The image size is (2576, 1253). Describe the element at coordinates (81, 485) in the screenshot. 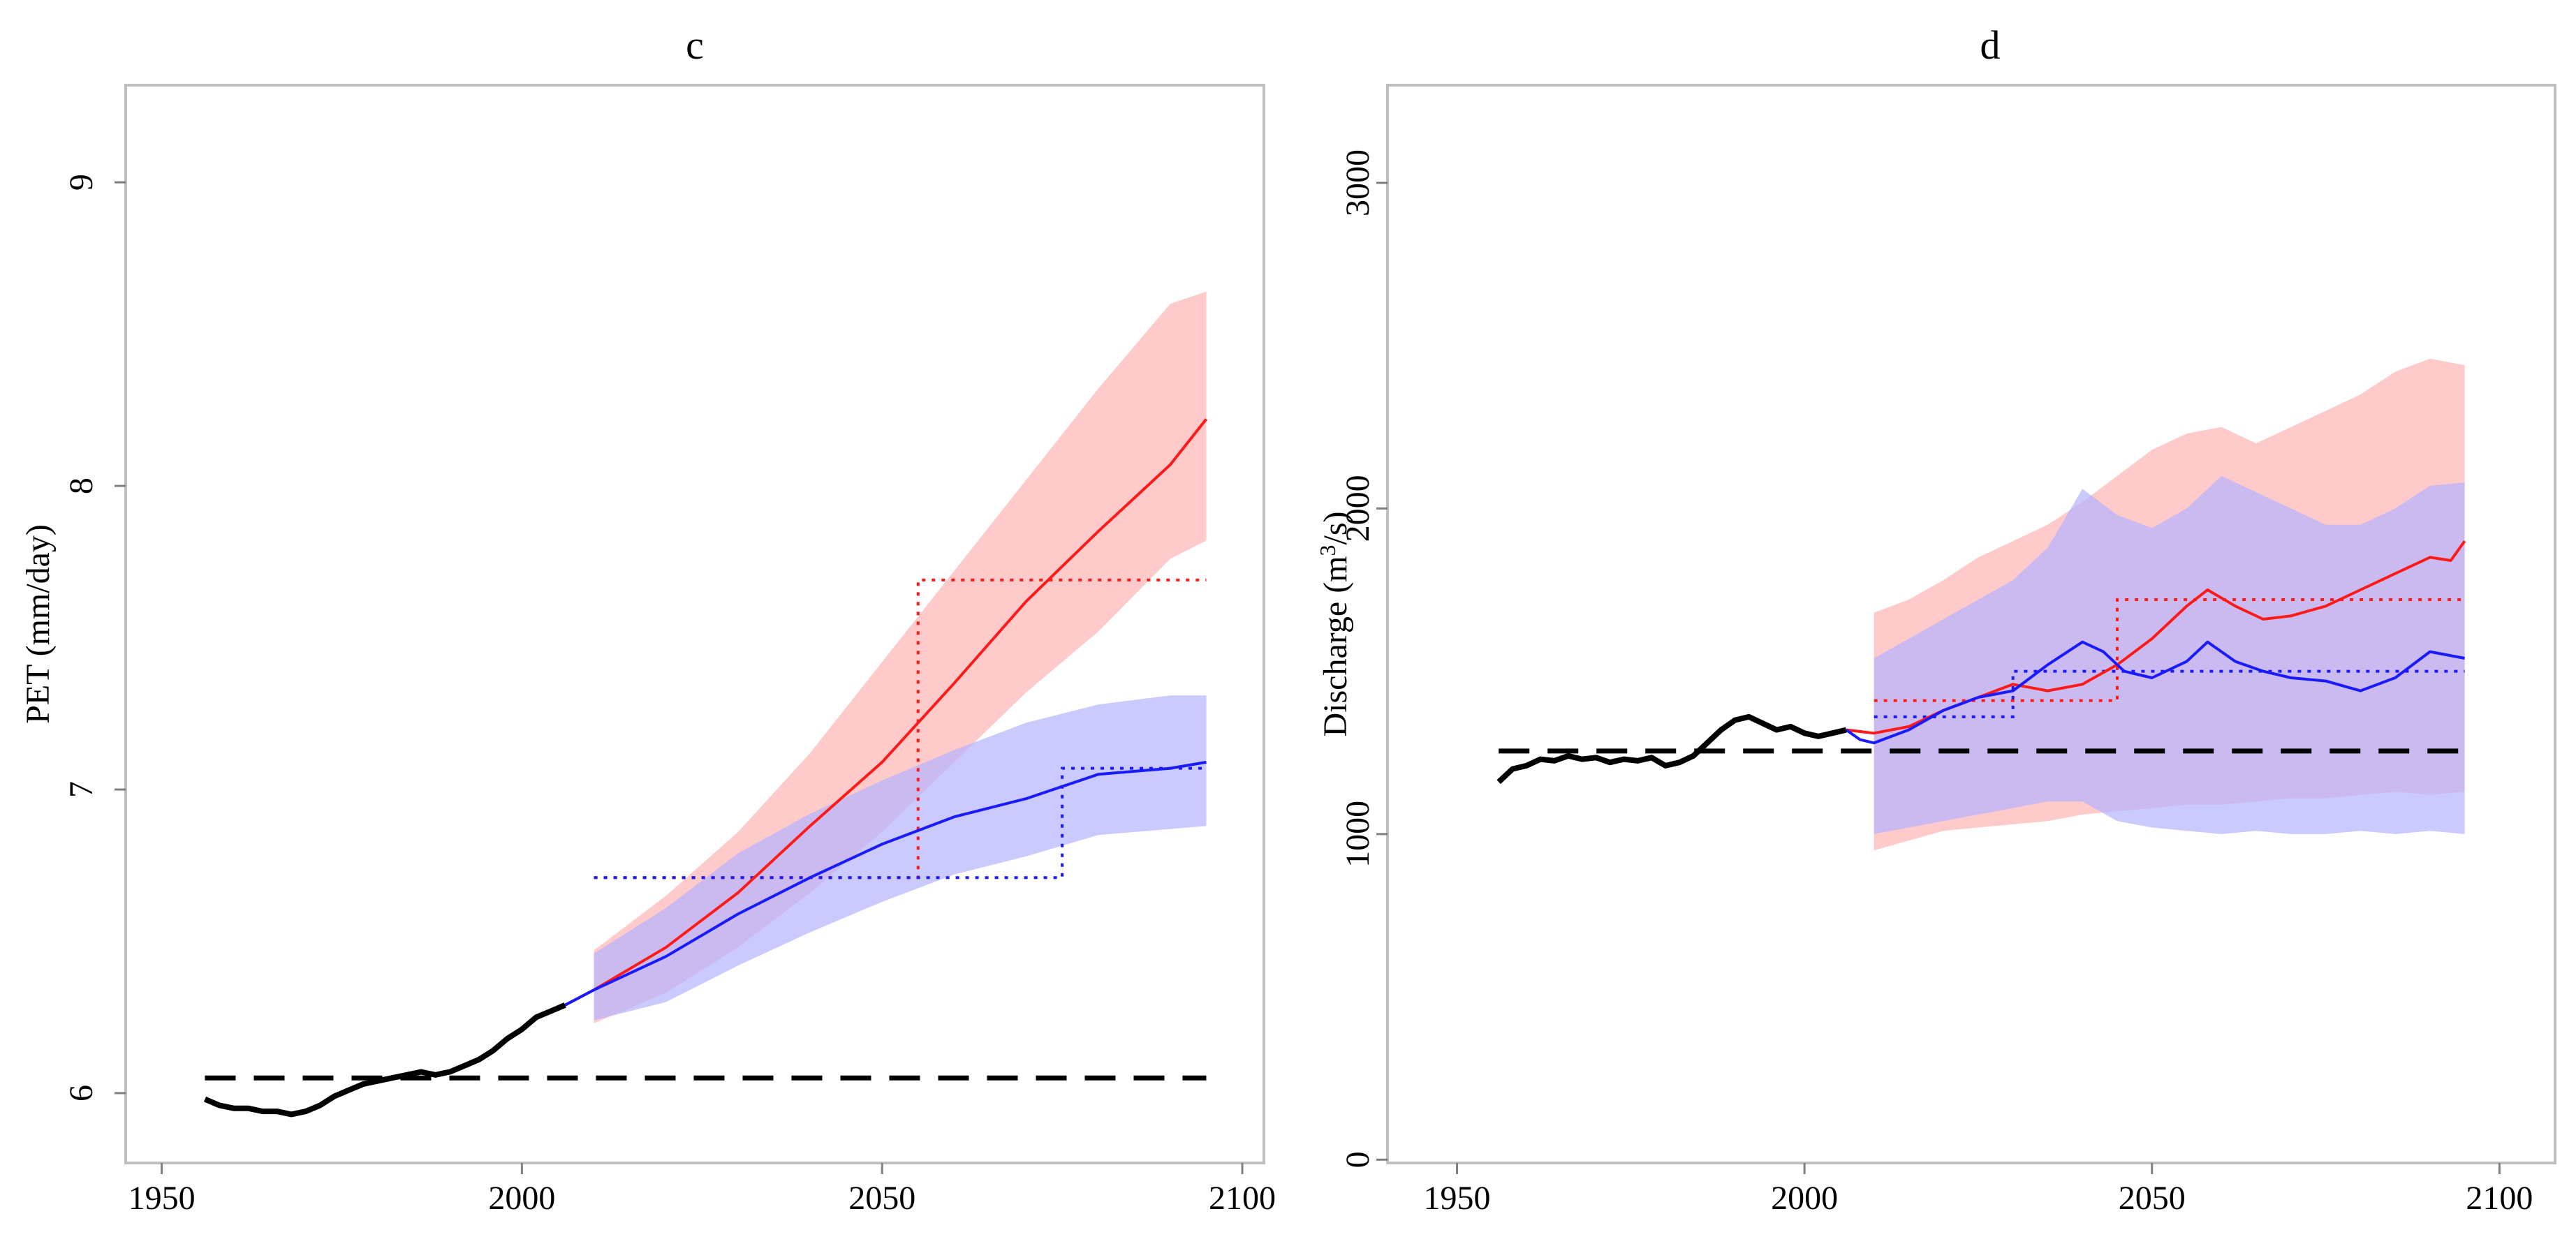

I see `y-tick-label: 8` at that location.